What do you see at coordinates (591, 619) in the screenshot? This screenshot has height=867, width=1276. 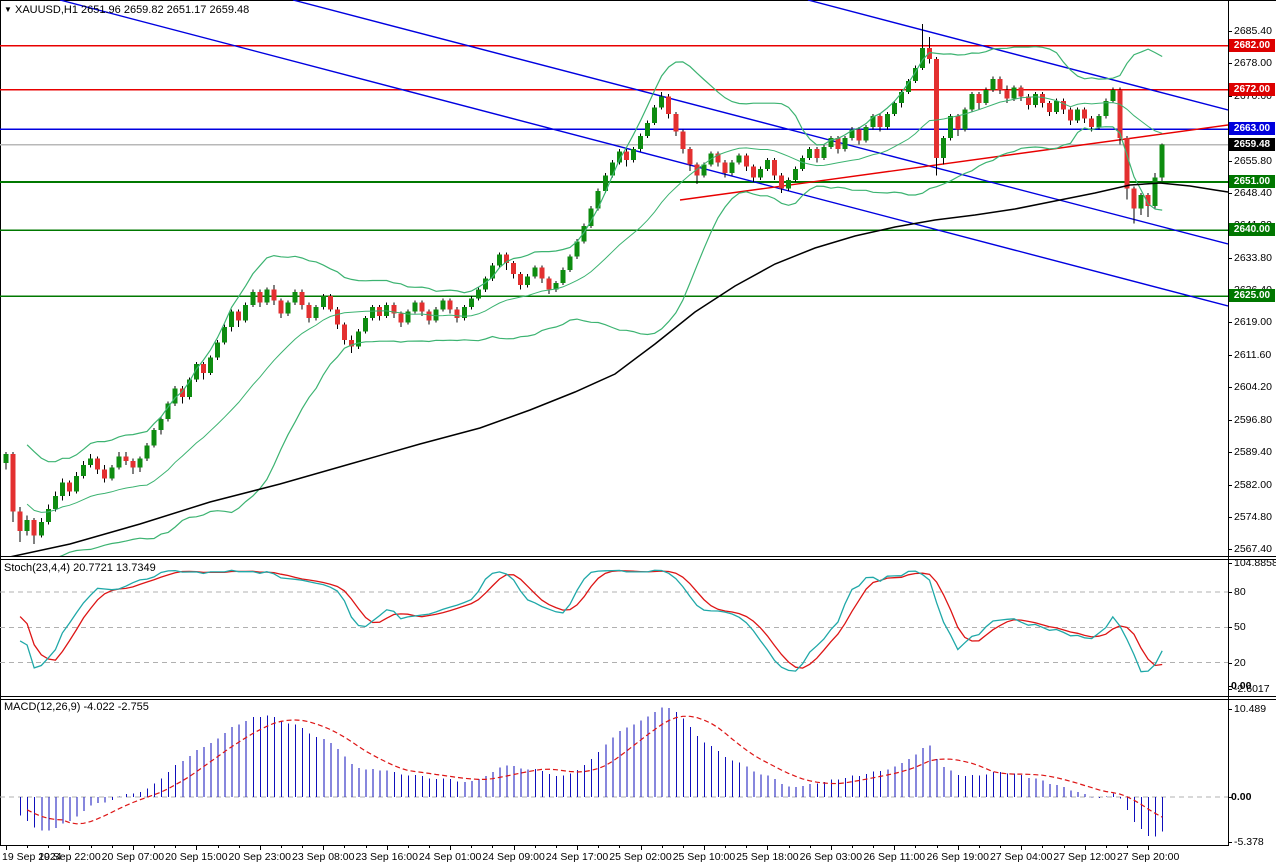 I see `stoch-signal-line` at bounding box center [591, 619].